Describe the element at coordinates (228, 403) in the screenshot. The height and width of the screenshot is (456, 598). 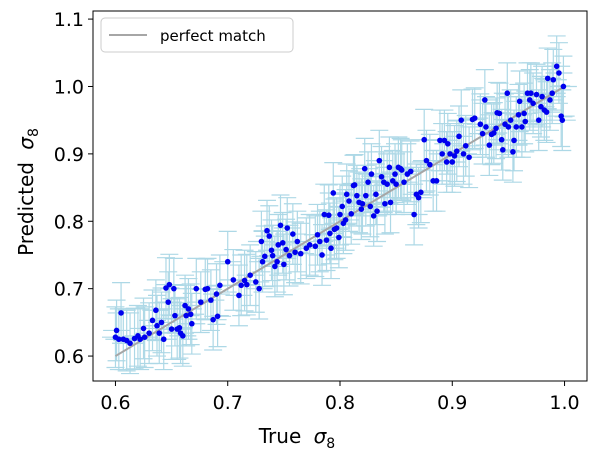
I see `x-tick-label: 0.7` at that location.